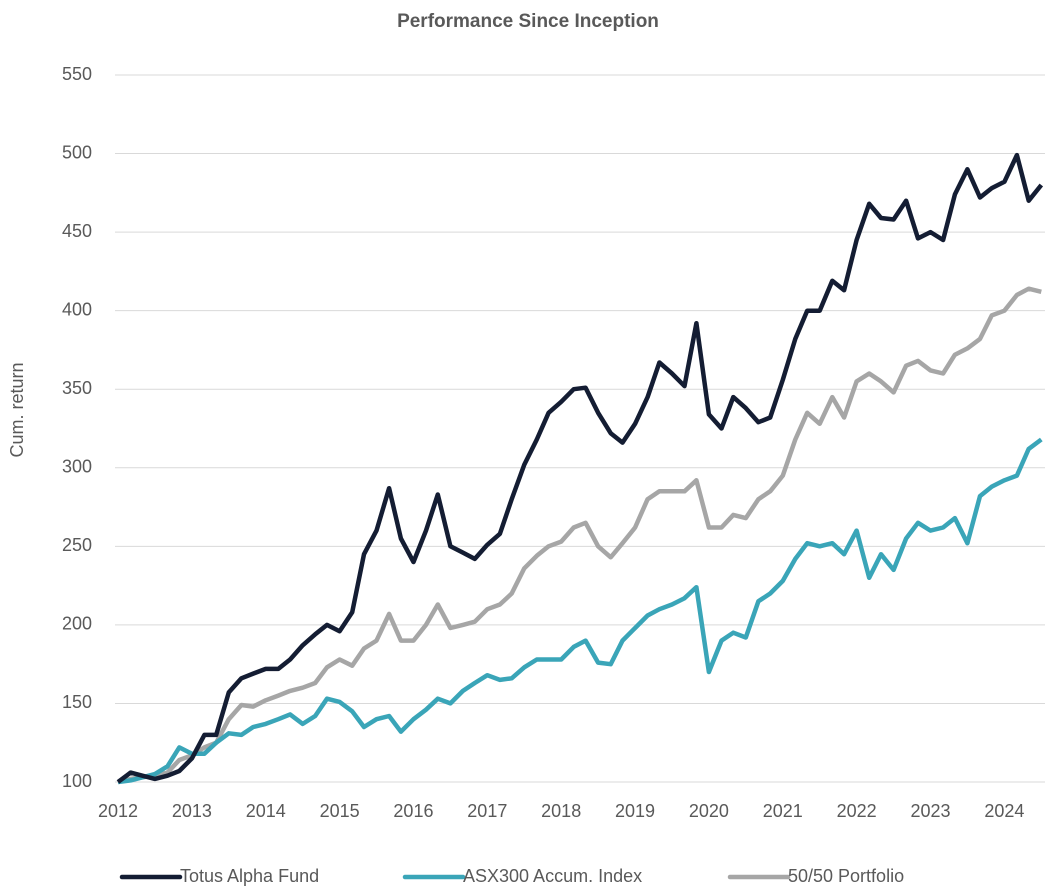 The image size is (1045, 889). Describe the element at coordinates (77, 152) in the screenshot. I see `y-tick-label: 500` at that location.